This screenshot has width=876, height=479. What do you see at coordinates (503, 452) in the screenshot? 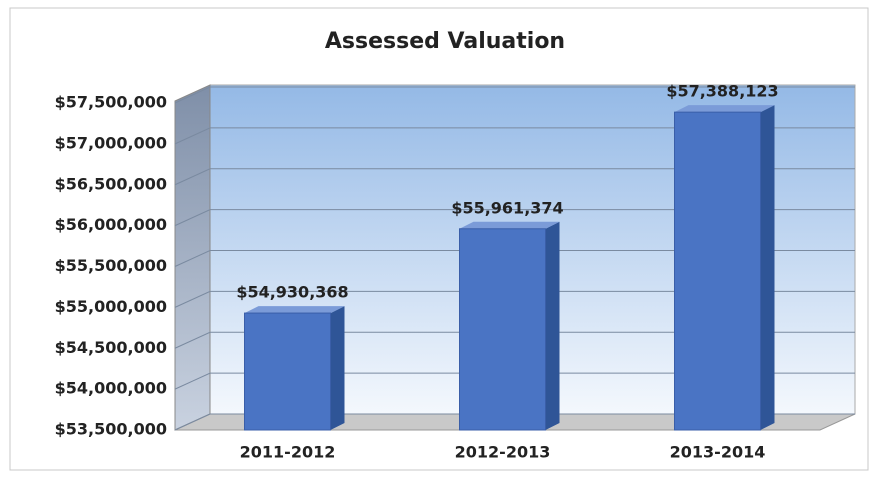
I see `x-tick-label: 2012-2013` at bounding box center [503, 452].